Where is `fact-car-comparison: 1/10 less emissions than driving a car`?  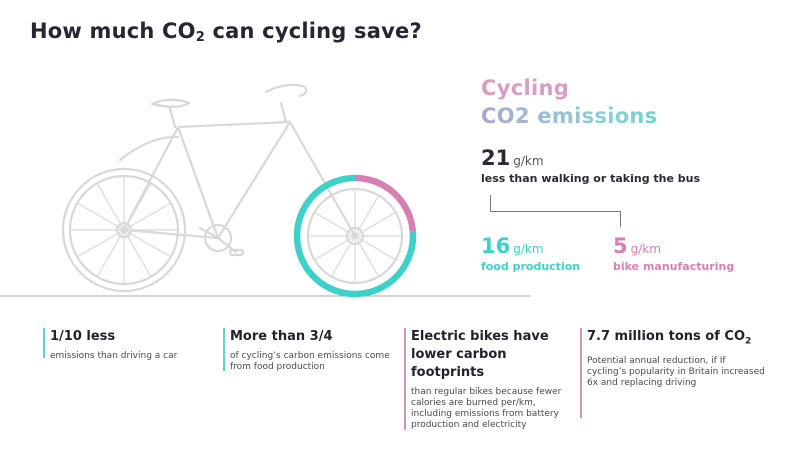
fact-car-comparison: 1/10 less emissions than driving a car is located at coordinates (126, 345).